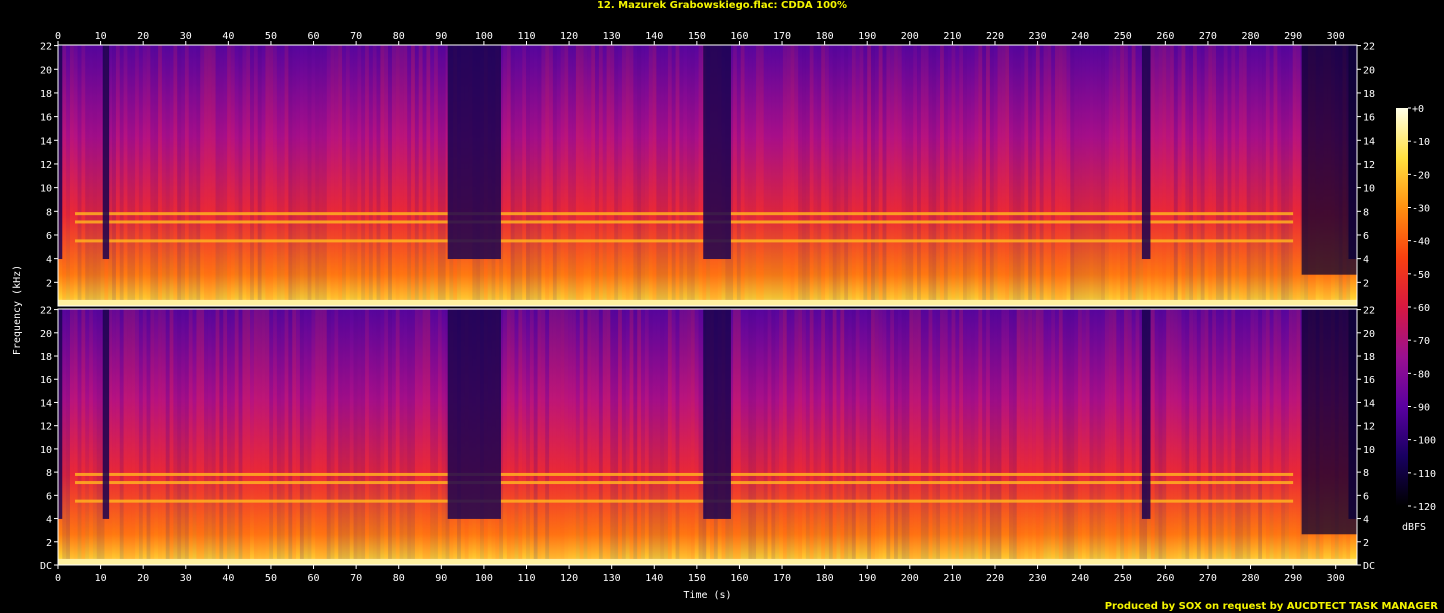 This screenshot has width=1444, height=613. I want to click on x-tick-label: 190, so click(867, 36).